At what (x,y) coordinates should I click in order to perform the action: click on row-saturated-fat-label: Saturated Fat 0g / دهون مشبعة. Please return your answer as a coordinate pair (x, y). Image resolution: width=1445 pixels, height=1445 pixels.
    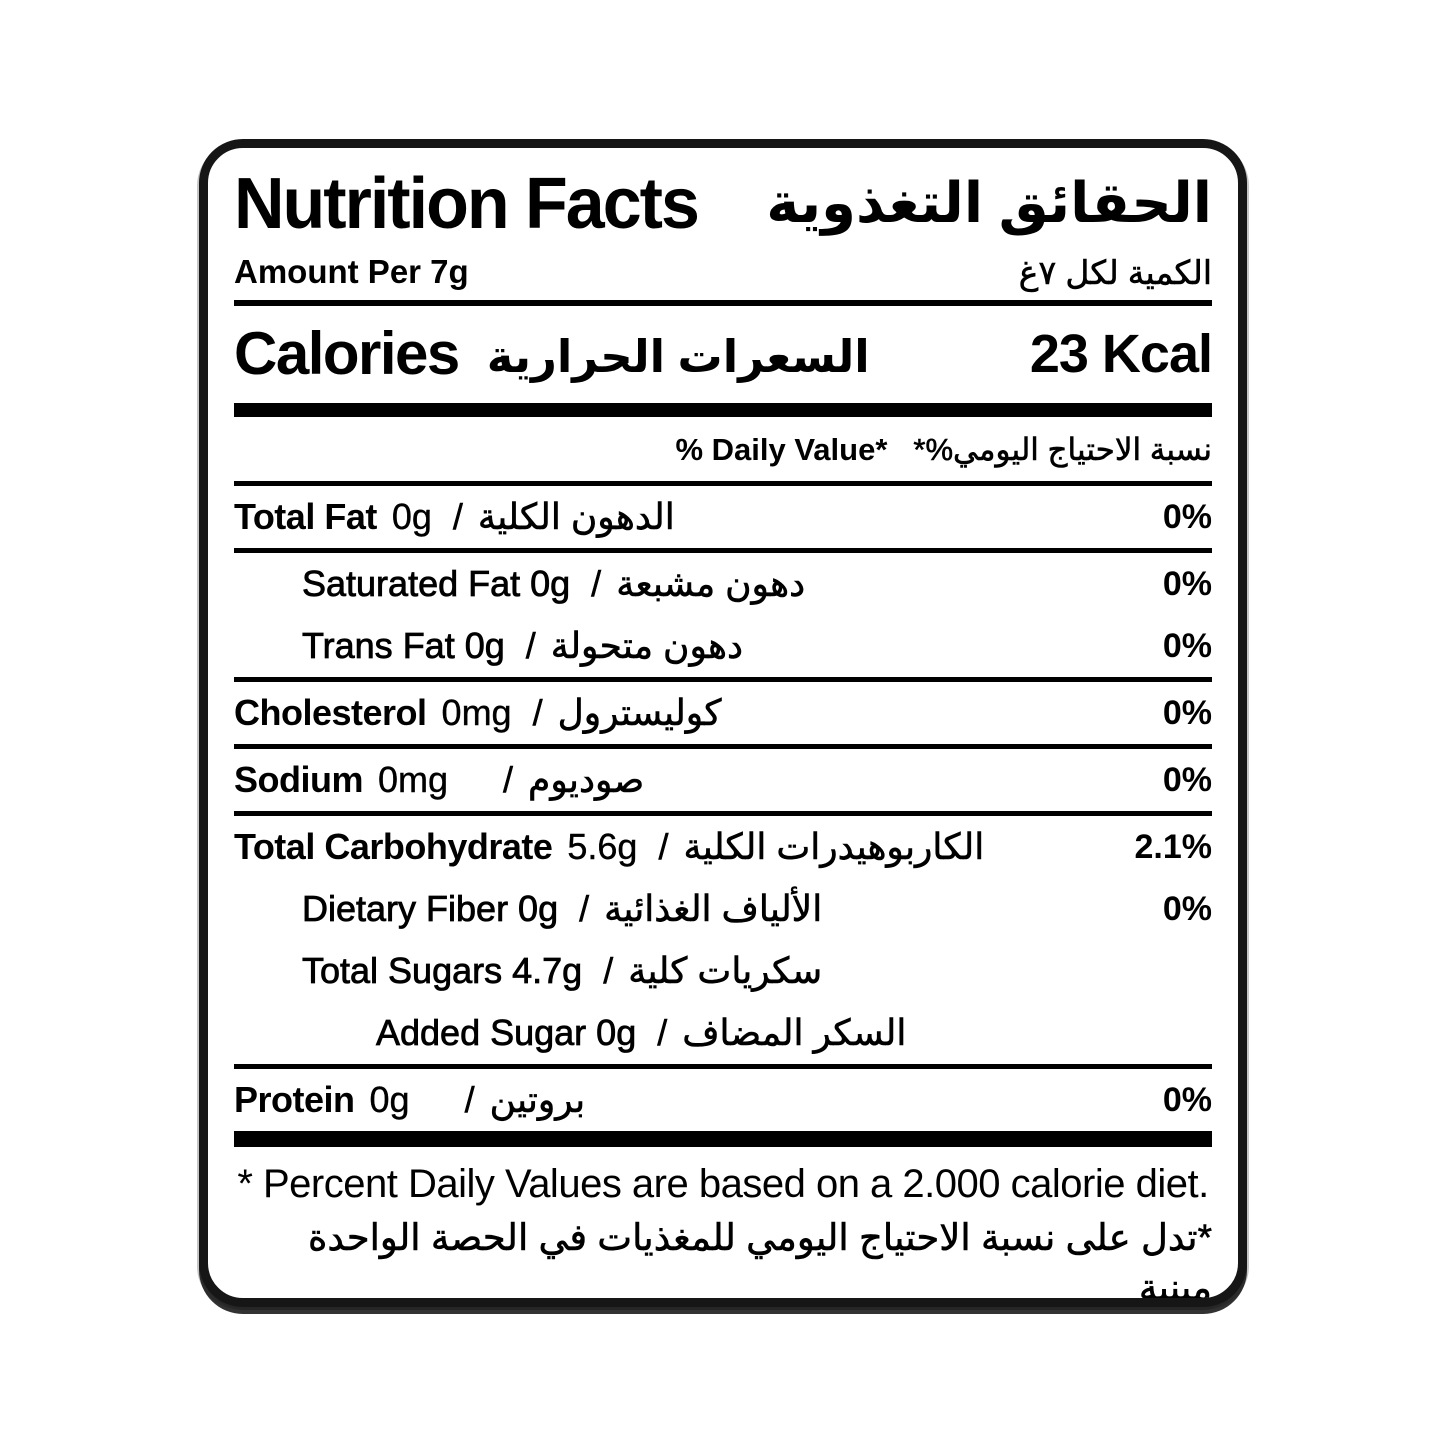
    Looking at the image, I should click on (520, 584).